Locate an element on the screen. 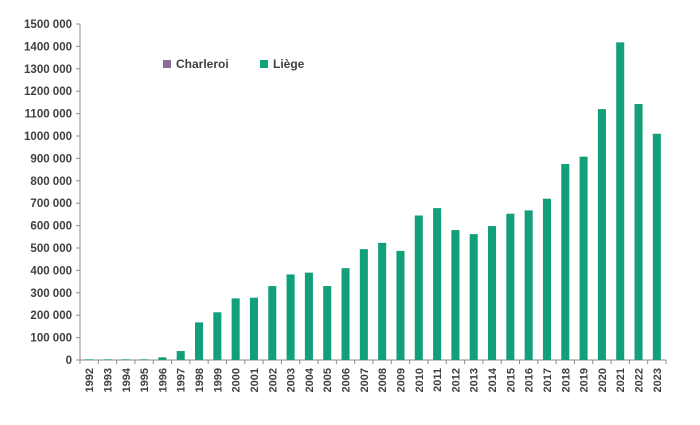 This screenshot has width=700, height=425. x-tick-label: 2012 is located at coordinates (456, 380).